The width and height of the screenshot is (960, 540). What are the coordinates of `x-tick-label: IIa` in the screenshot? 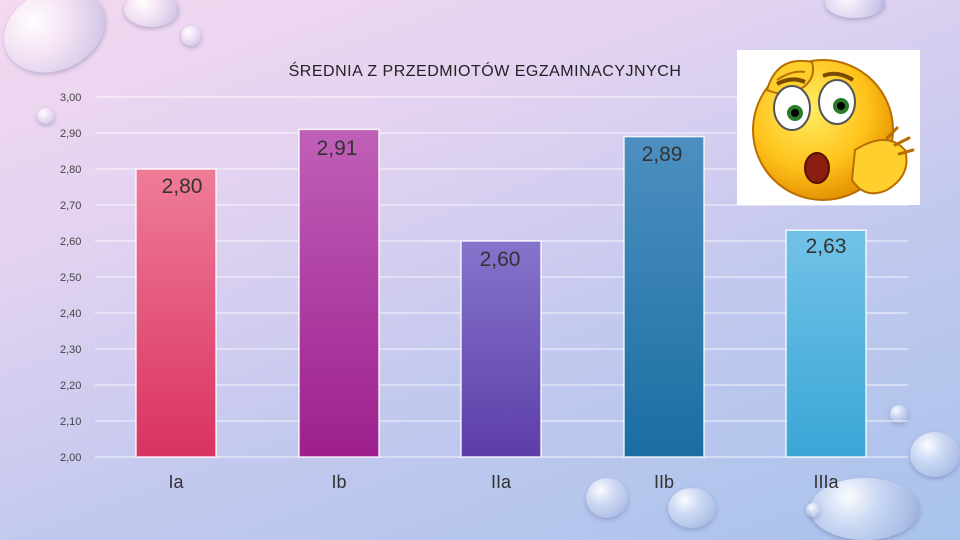 It's located at (501, 482).